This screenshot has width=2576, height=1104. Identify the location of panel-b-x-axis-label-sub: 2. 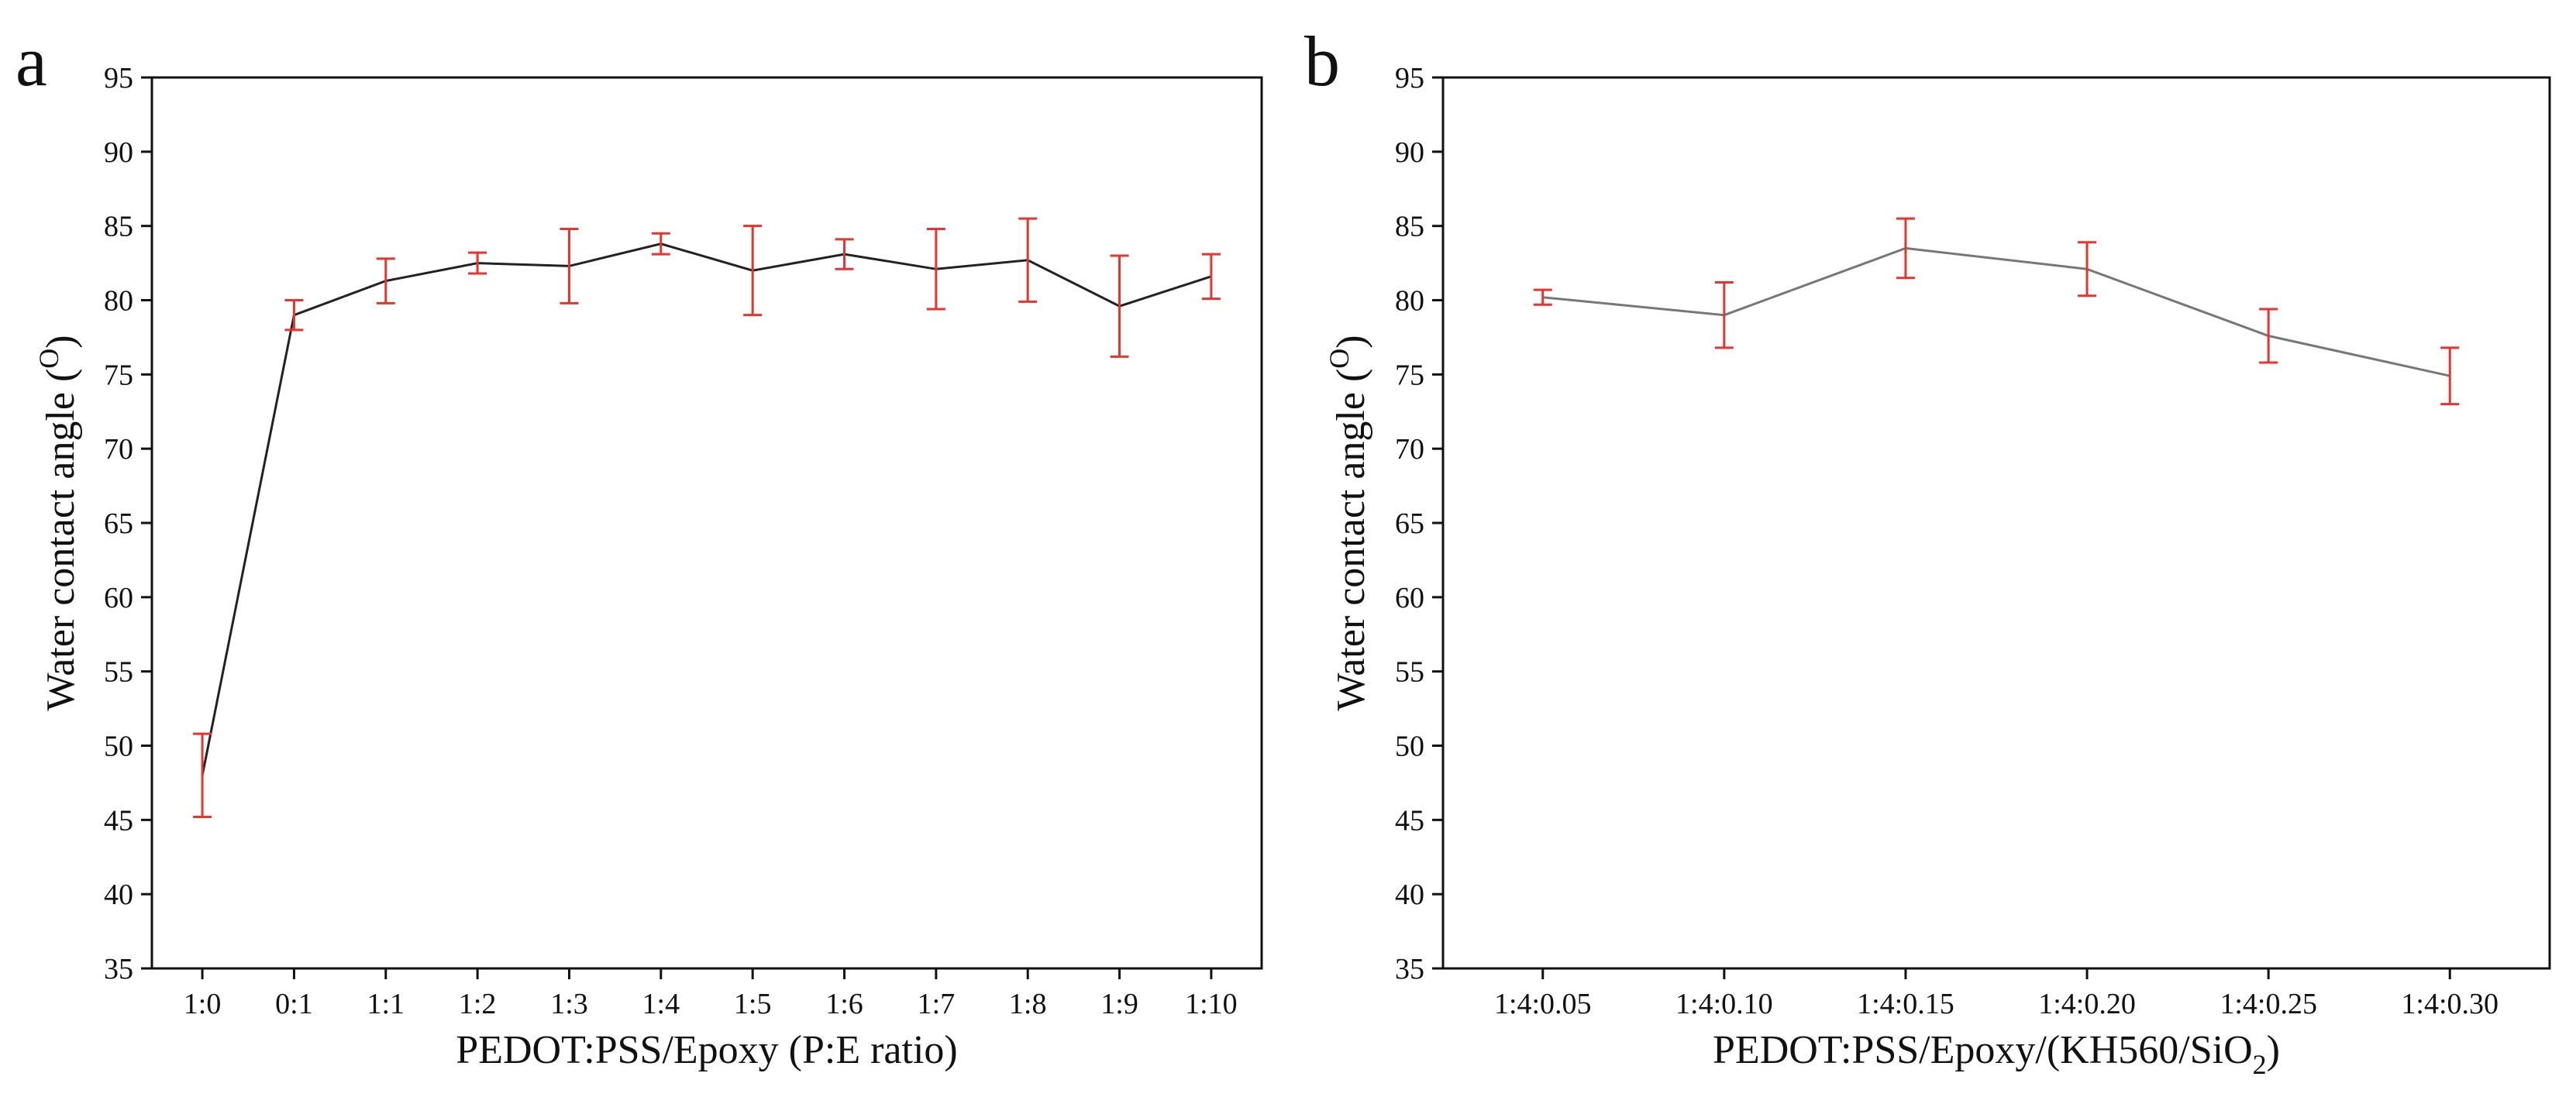
(2260, 1064).